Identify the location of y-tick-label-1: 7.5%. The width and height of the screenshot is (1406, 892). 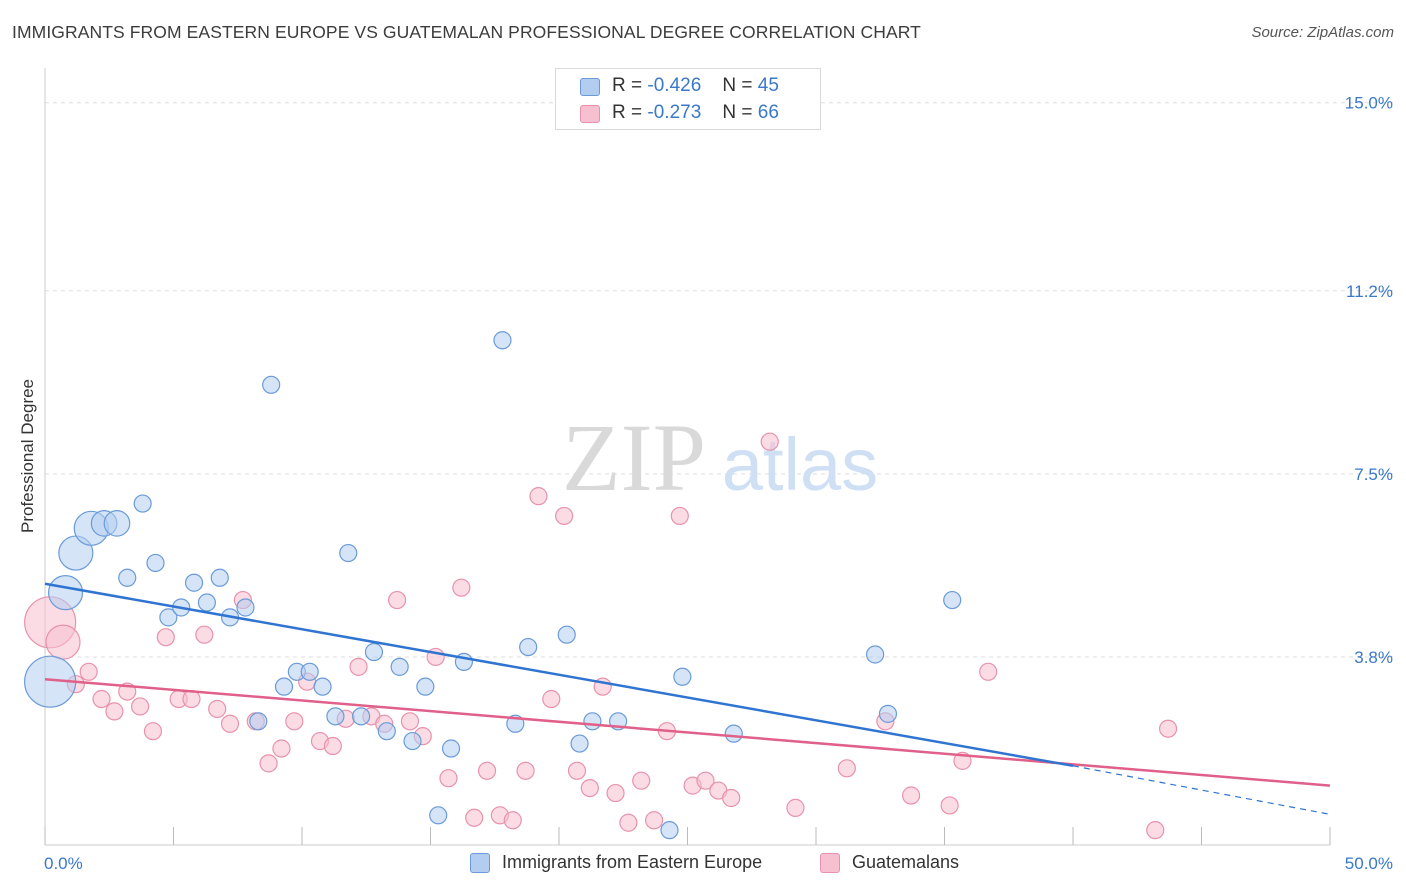
(1373, 474).